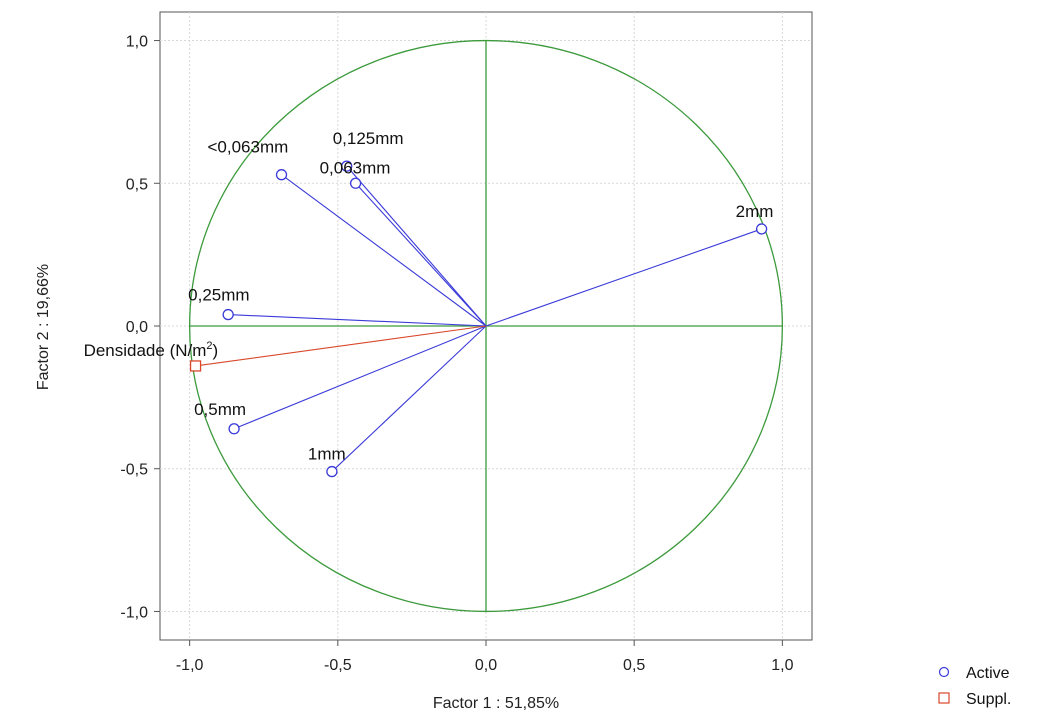  Describe the element at coordinates (486, 665) in the screenshot. I see `x-tick-label-2: 0,0` at that location.